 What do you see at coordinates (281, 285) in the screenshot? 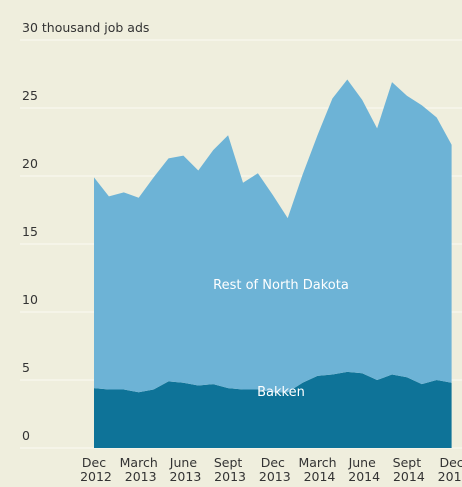
I see `series-label: Rest of North Dakota` at bounding box center [281, 285].